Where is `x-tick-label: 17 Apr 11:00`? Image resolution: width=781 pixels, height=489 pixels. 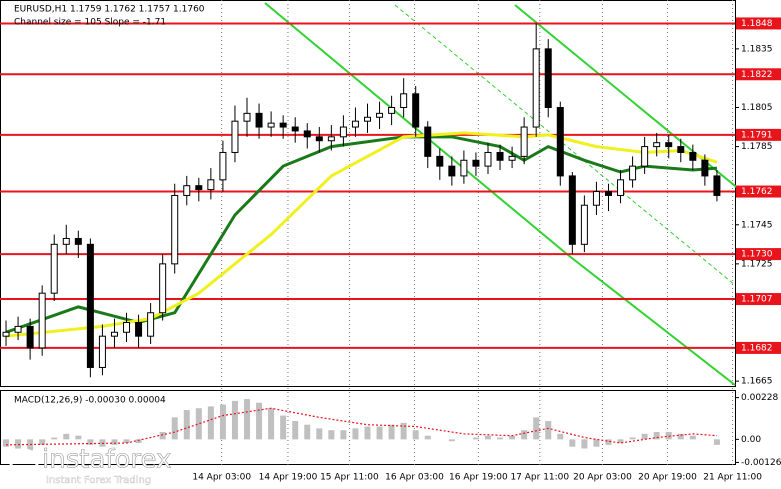
x-tick-label: 17 Apr 11:00 is located at coordinates (539, 478).